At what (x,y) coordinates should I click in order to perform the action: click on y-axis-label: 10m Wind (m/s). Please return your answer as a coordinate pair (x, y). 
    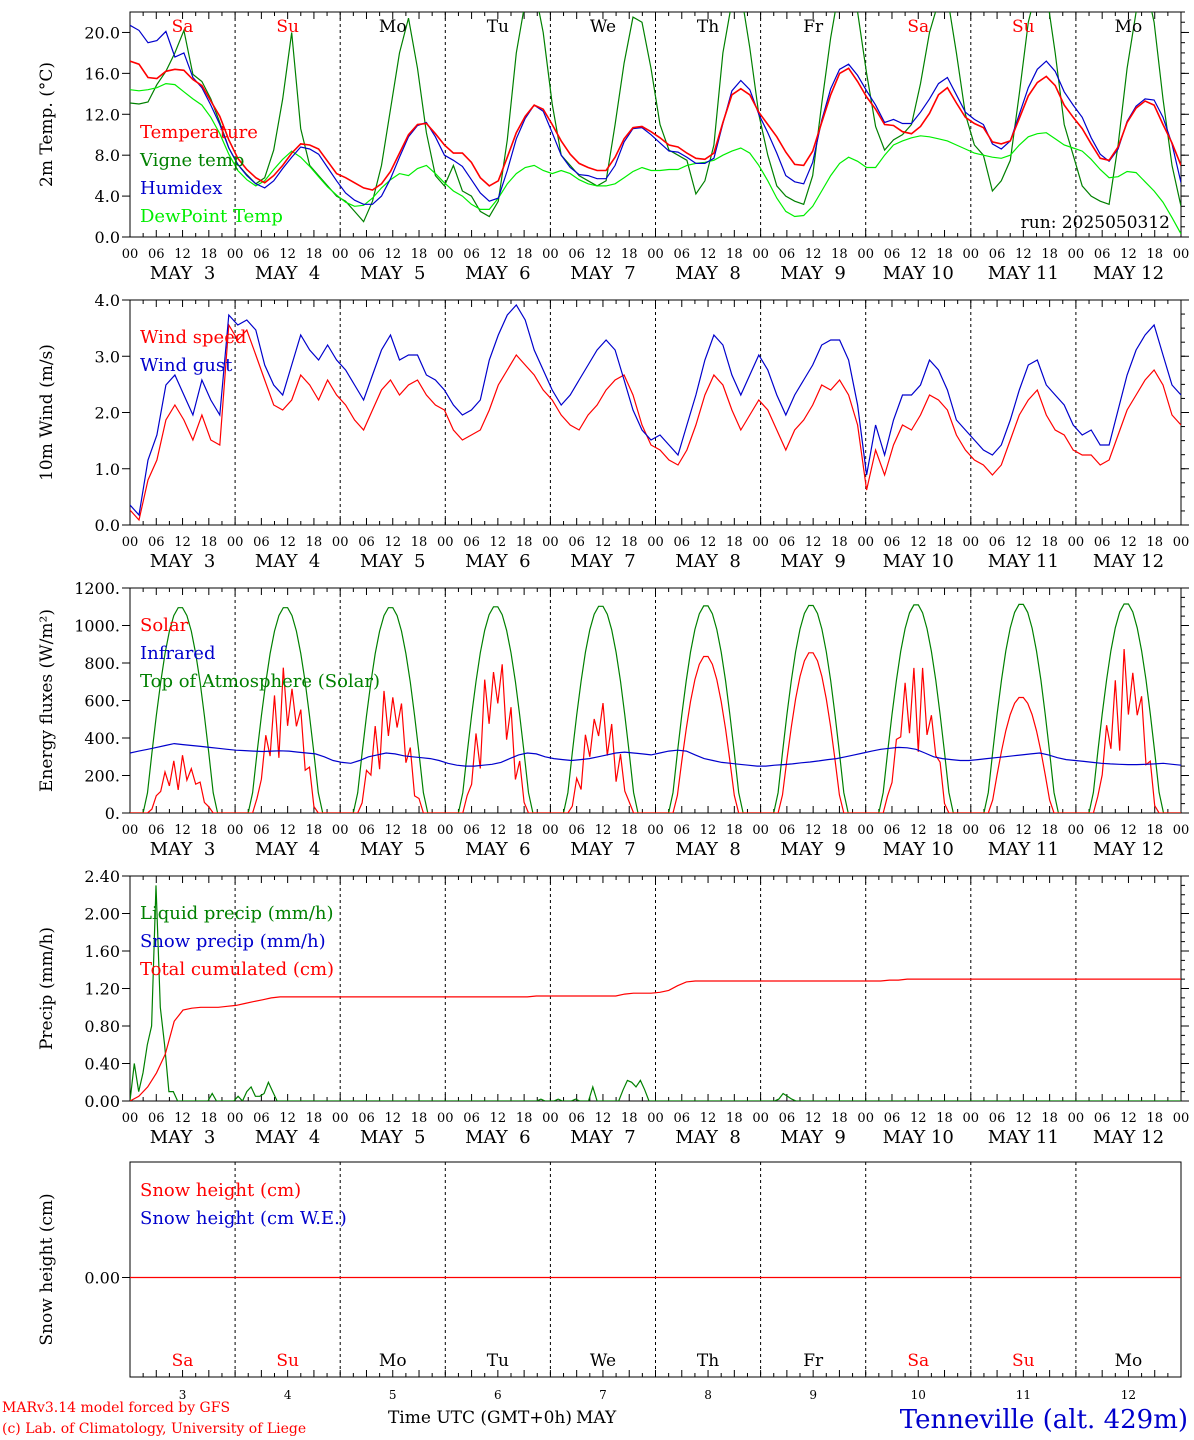
    Looking at the image, I should click on (47, 412).